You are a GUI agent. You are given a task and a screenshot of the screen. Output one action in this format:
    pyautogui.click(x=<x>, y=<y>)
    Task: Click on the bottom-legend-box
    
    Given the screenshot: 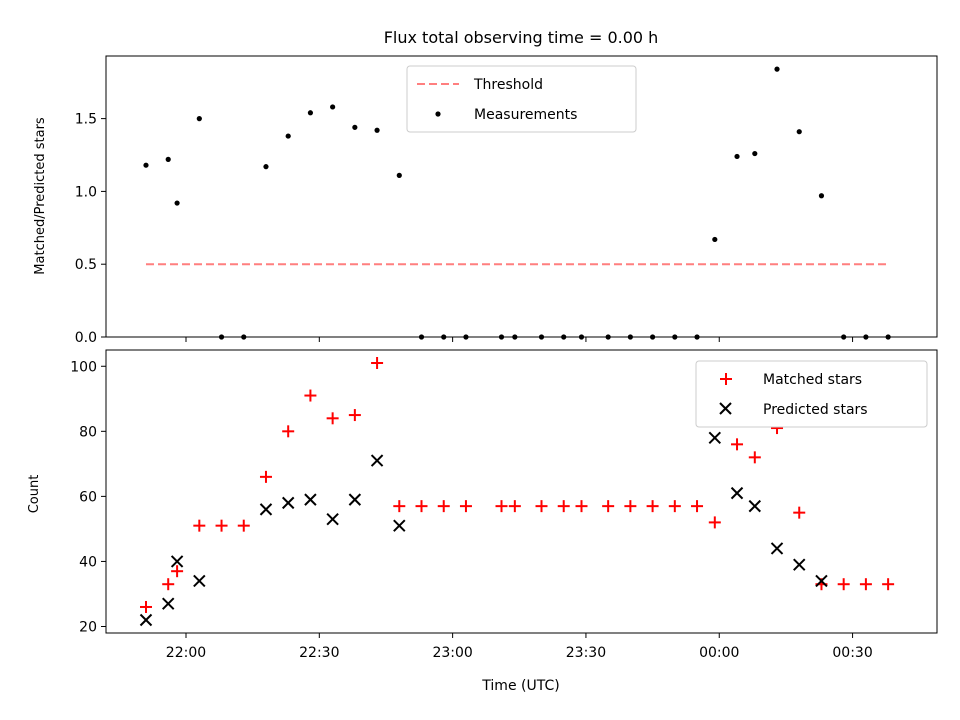 What is the action you would take?
    pyautogui.click(x=811, y=394)
    